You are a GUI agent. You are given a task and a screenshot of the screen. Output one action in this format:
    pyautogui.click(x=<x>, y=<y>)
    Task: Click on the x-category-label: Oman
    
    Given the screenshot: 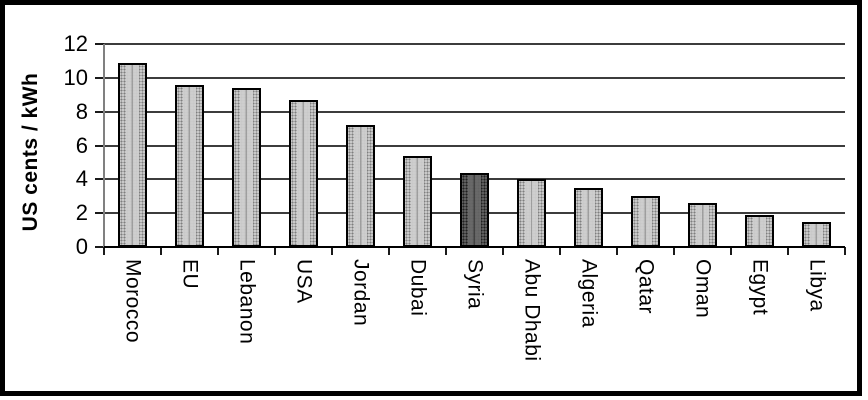 What is the action you would take?
    pyautogui.click(x=703, y=289)
    